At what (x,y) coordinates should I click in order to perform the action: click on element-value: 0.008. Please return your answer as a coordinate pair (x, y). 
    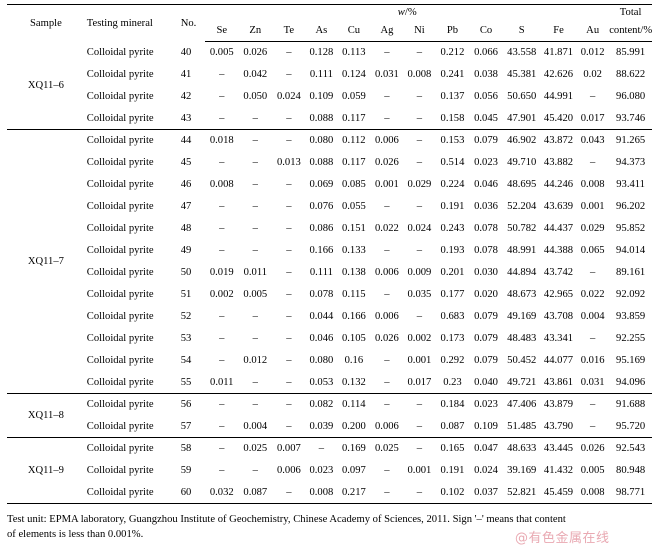
    Looking at the image, I should click on (321, 492).